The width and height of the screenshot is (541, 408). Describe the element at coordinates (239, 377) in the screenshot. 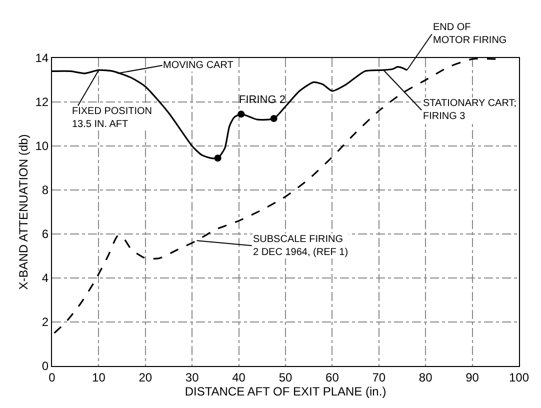

I see `x-tick-label: 40` at that location.